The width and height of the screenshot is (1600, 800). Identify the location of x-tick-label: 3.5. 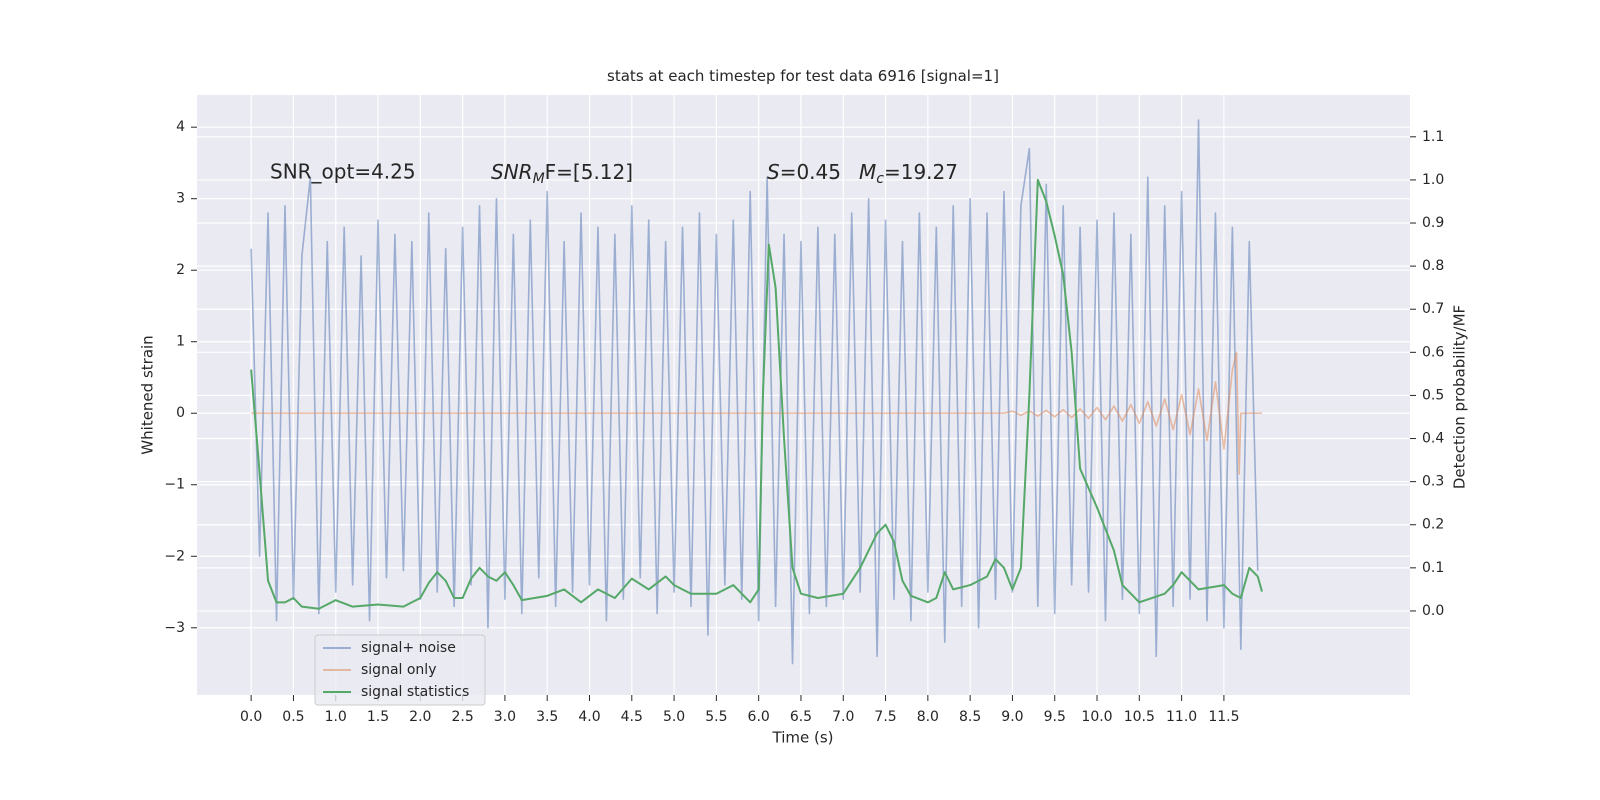
(547, 717).